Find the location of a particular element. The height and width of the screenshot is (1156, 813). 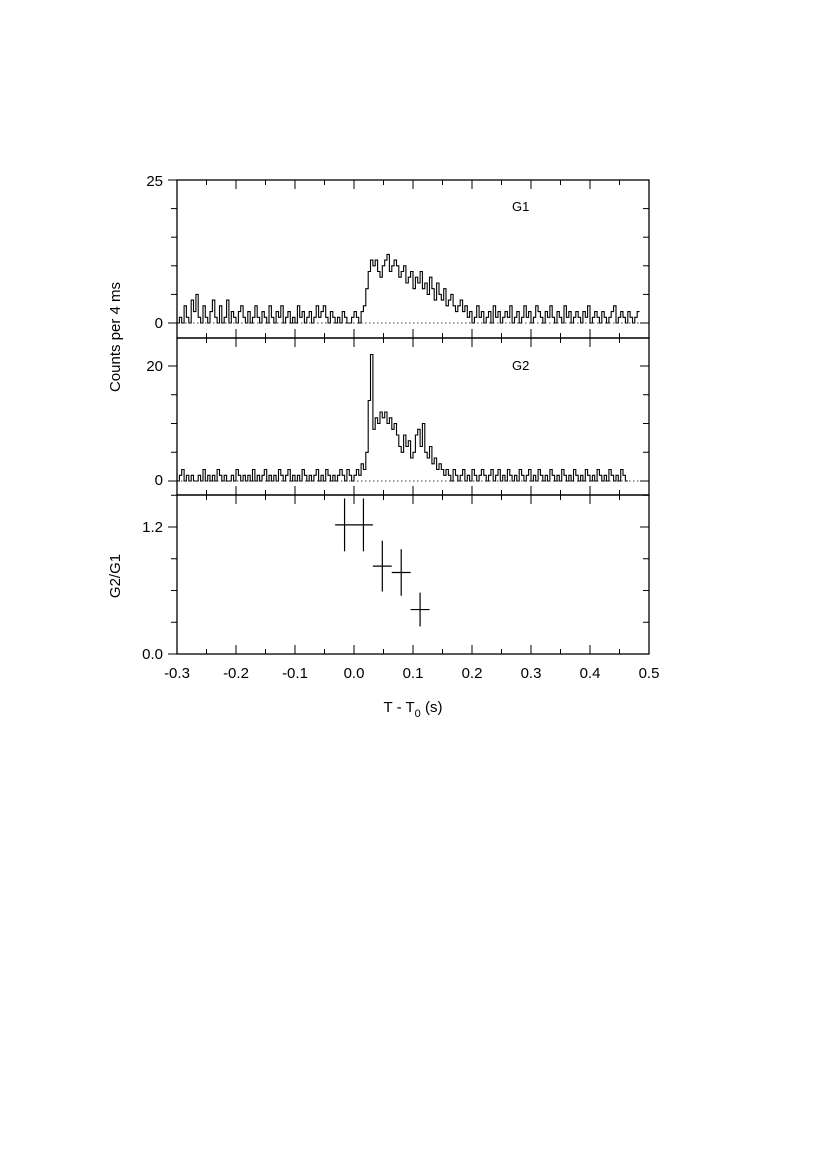

g1-histogram-series is located at coordinates (408, 288).